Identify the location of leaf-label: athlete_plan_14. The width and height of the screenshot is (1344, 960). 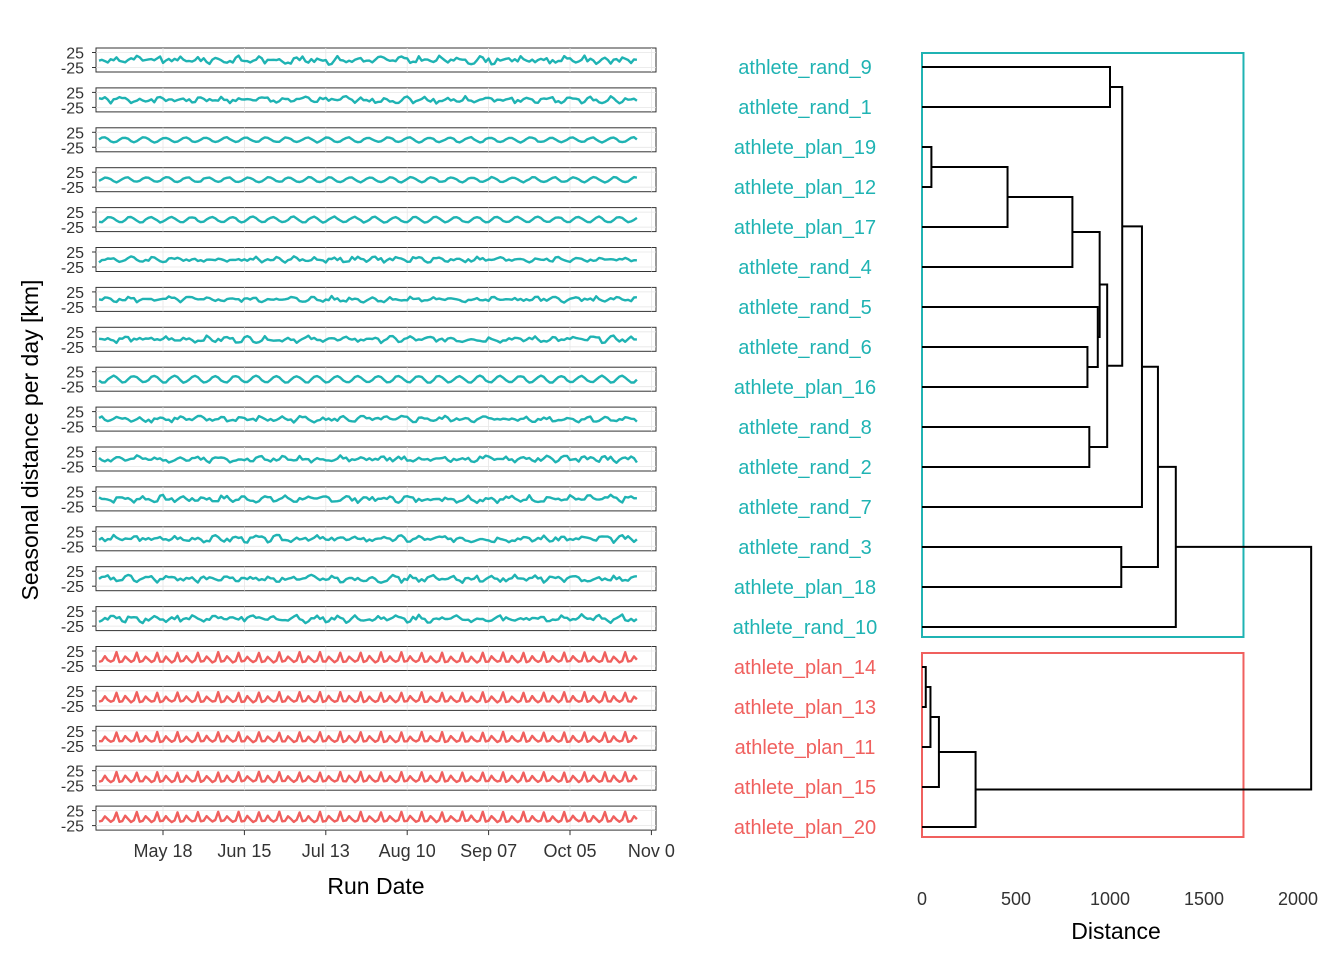
(805, 668).